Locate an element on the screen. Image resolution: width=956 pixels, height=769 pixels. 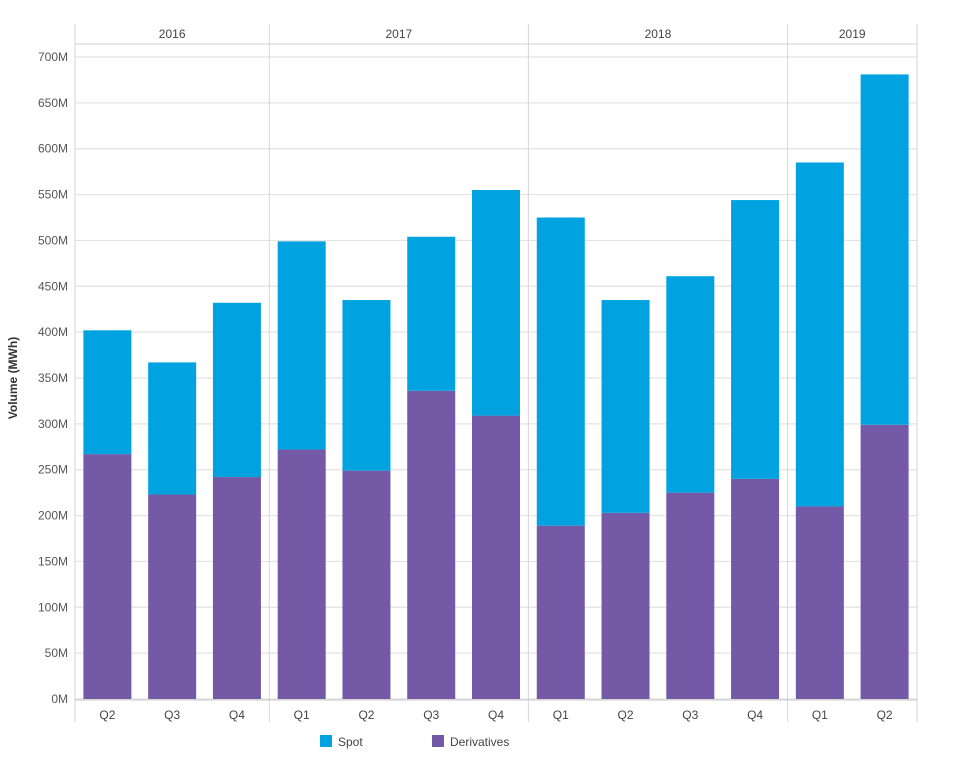
y-tick-label: 600M is located at coordinates (53, 149).